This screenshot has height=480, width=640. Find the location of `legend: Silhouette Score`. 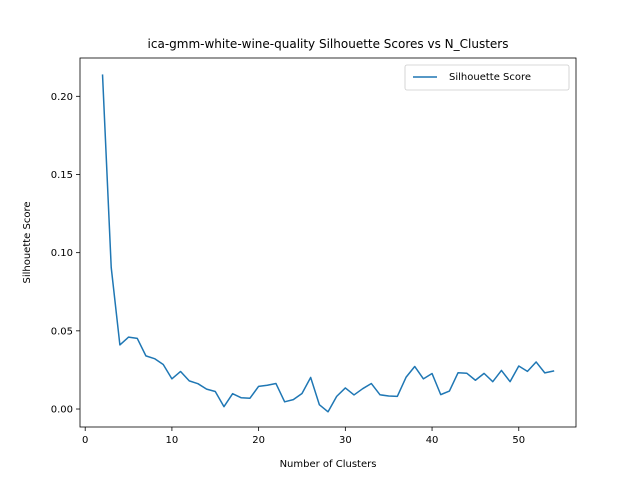

legend: Silhouette Score is located at coordinates (487, 77).